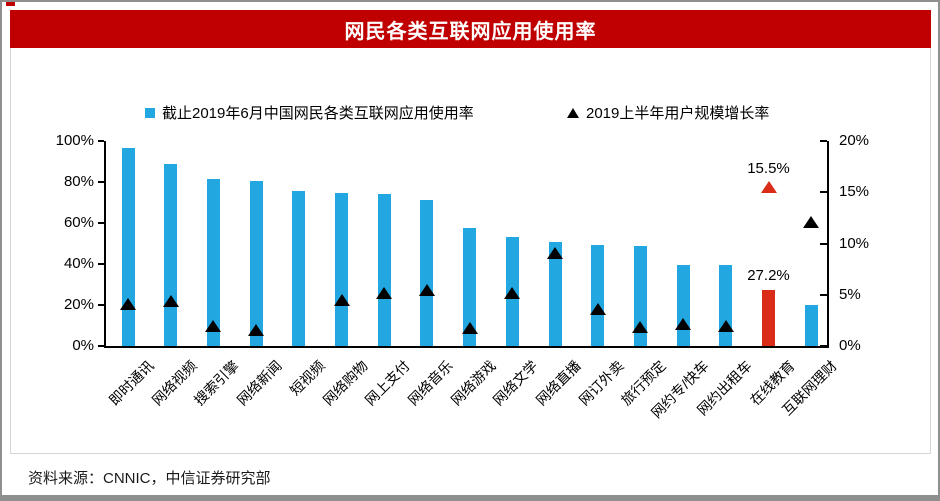 The image size is (940, 501). I want to click on legend-item-usage: 截止2019年6月中国网民各类互联网应用使用率, so click(309, 112).